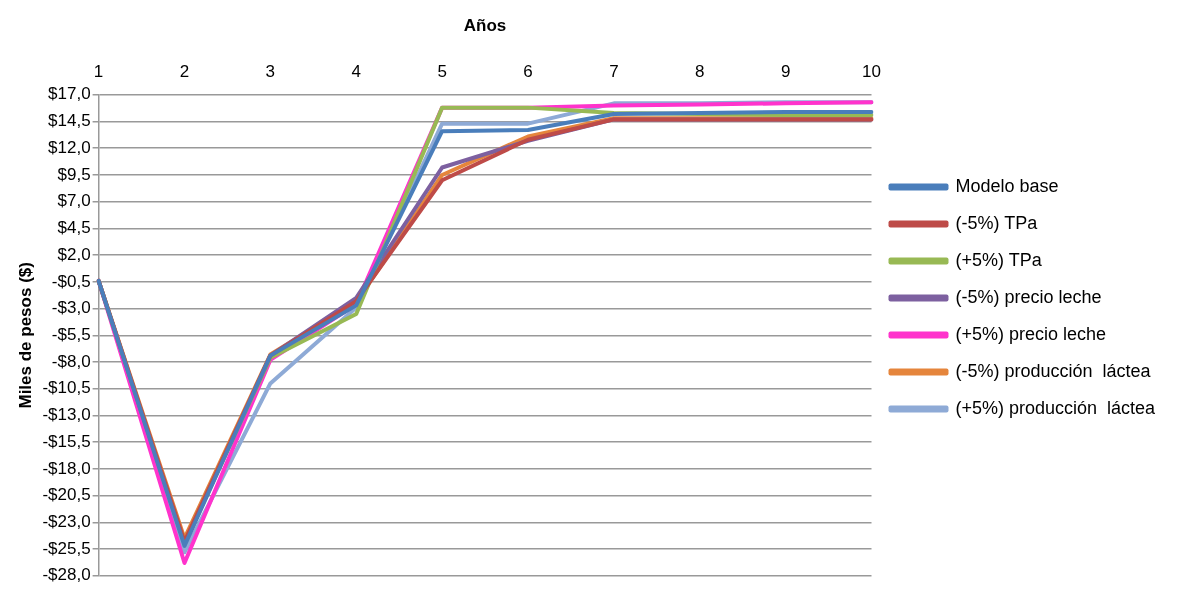 Image resolution: width=1184 pixels, height=596 pixels. I want to click on legend-label: Modelo base, so click(1007, 185).